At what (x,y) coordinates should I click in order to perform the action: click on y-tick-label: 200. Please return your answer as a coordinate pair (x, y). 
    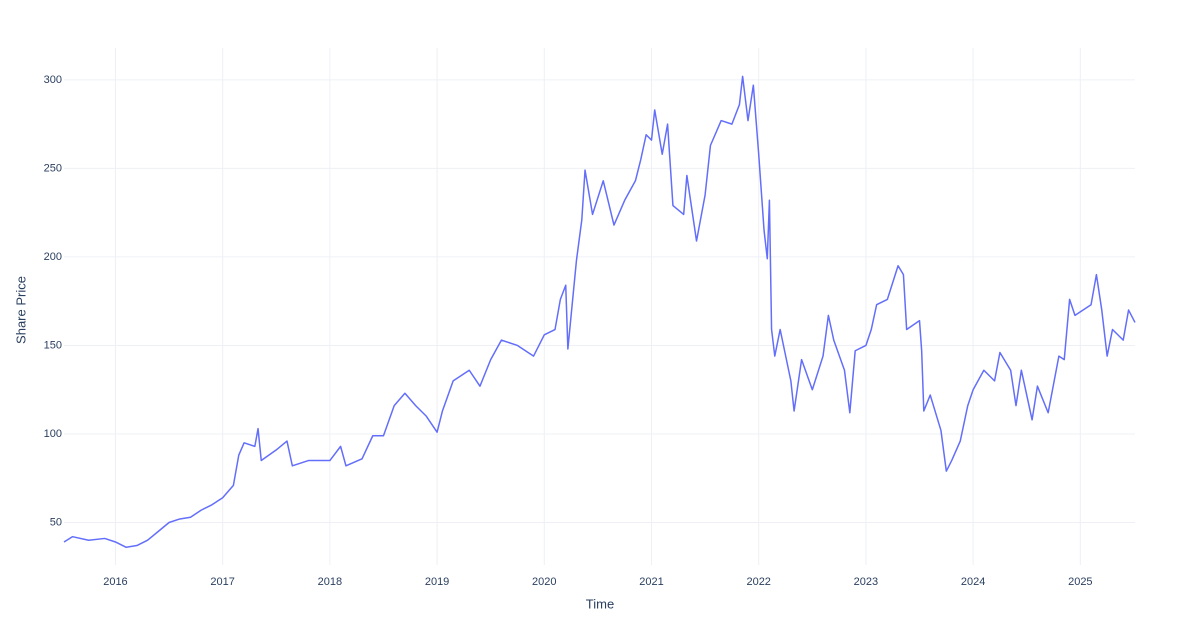
    Looking at the image, I should click on (53, 257).